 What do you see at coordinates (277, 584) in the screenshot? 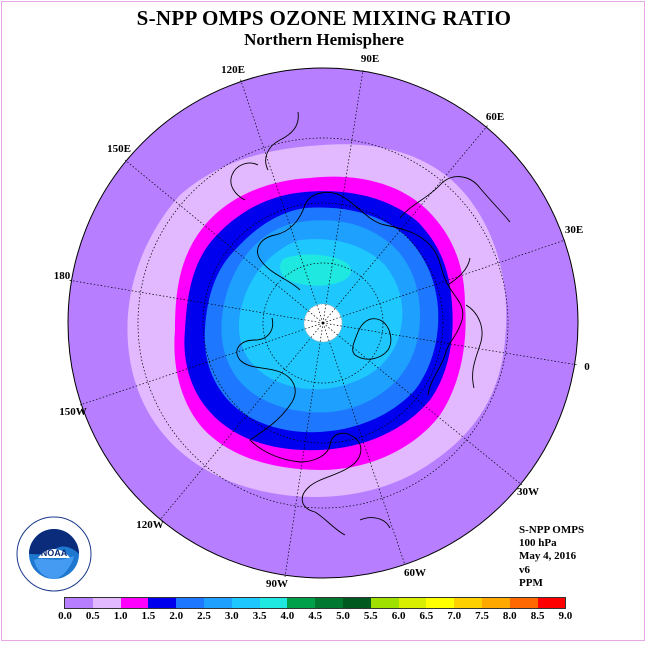
I see `lon-label-90w: 90W` at bounding box center [277, 584].